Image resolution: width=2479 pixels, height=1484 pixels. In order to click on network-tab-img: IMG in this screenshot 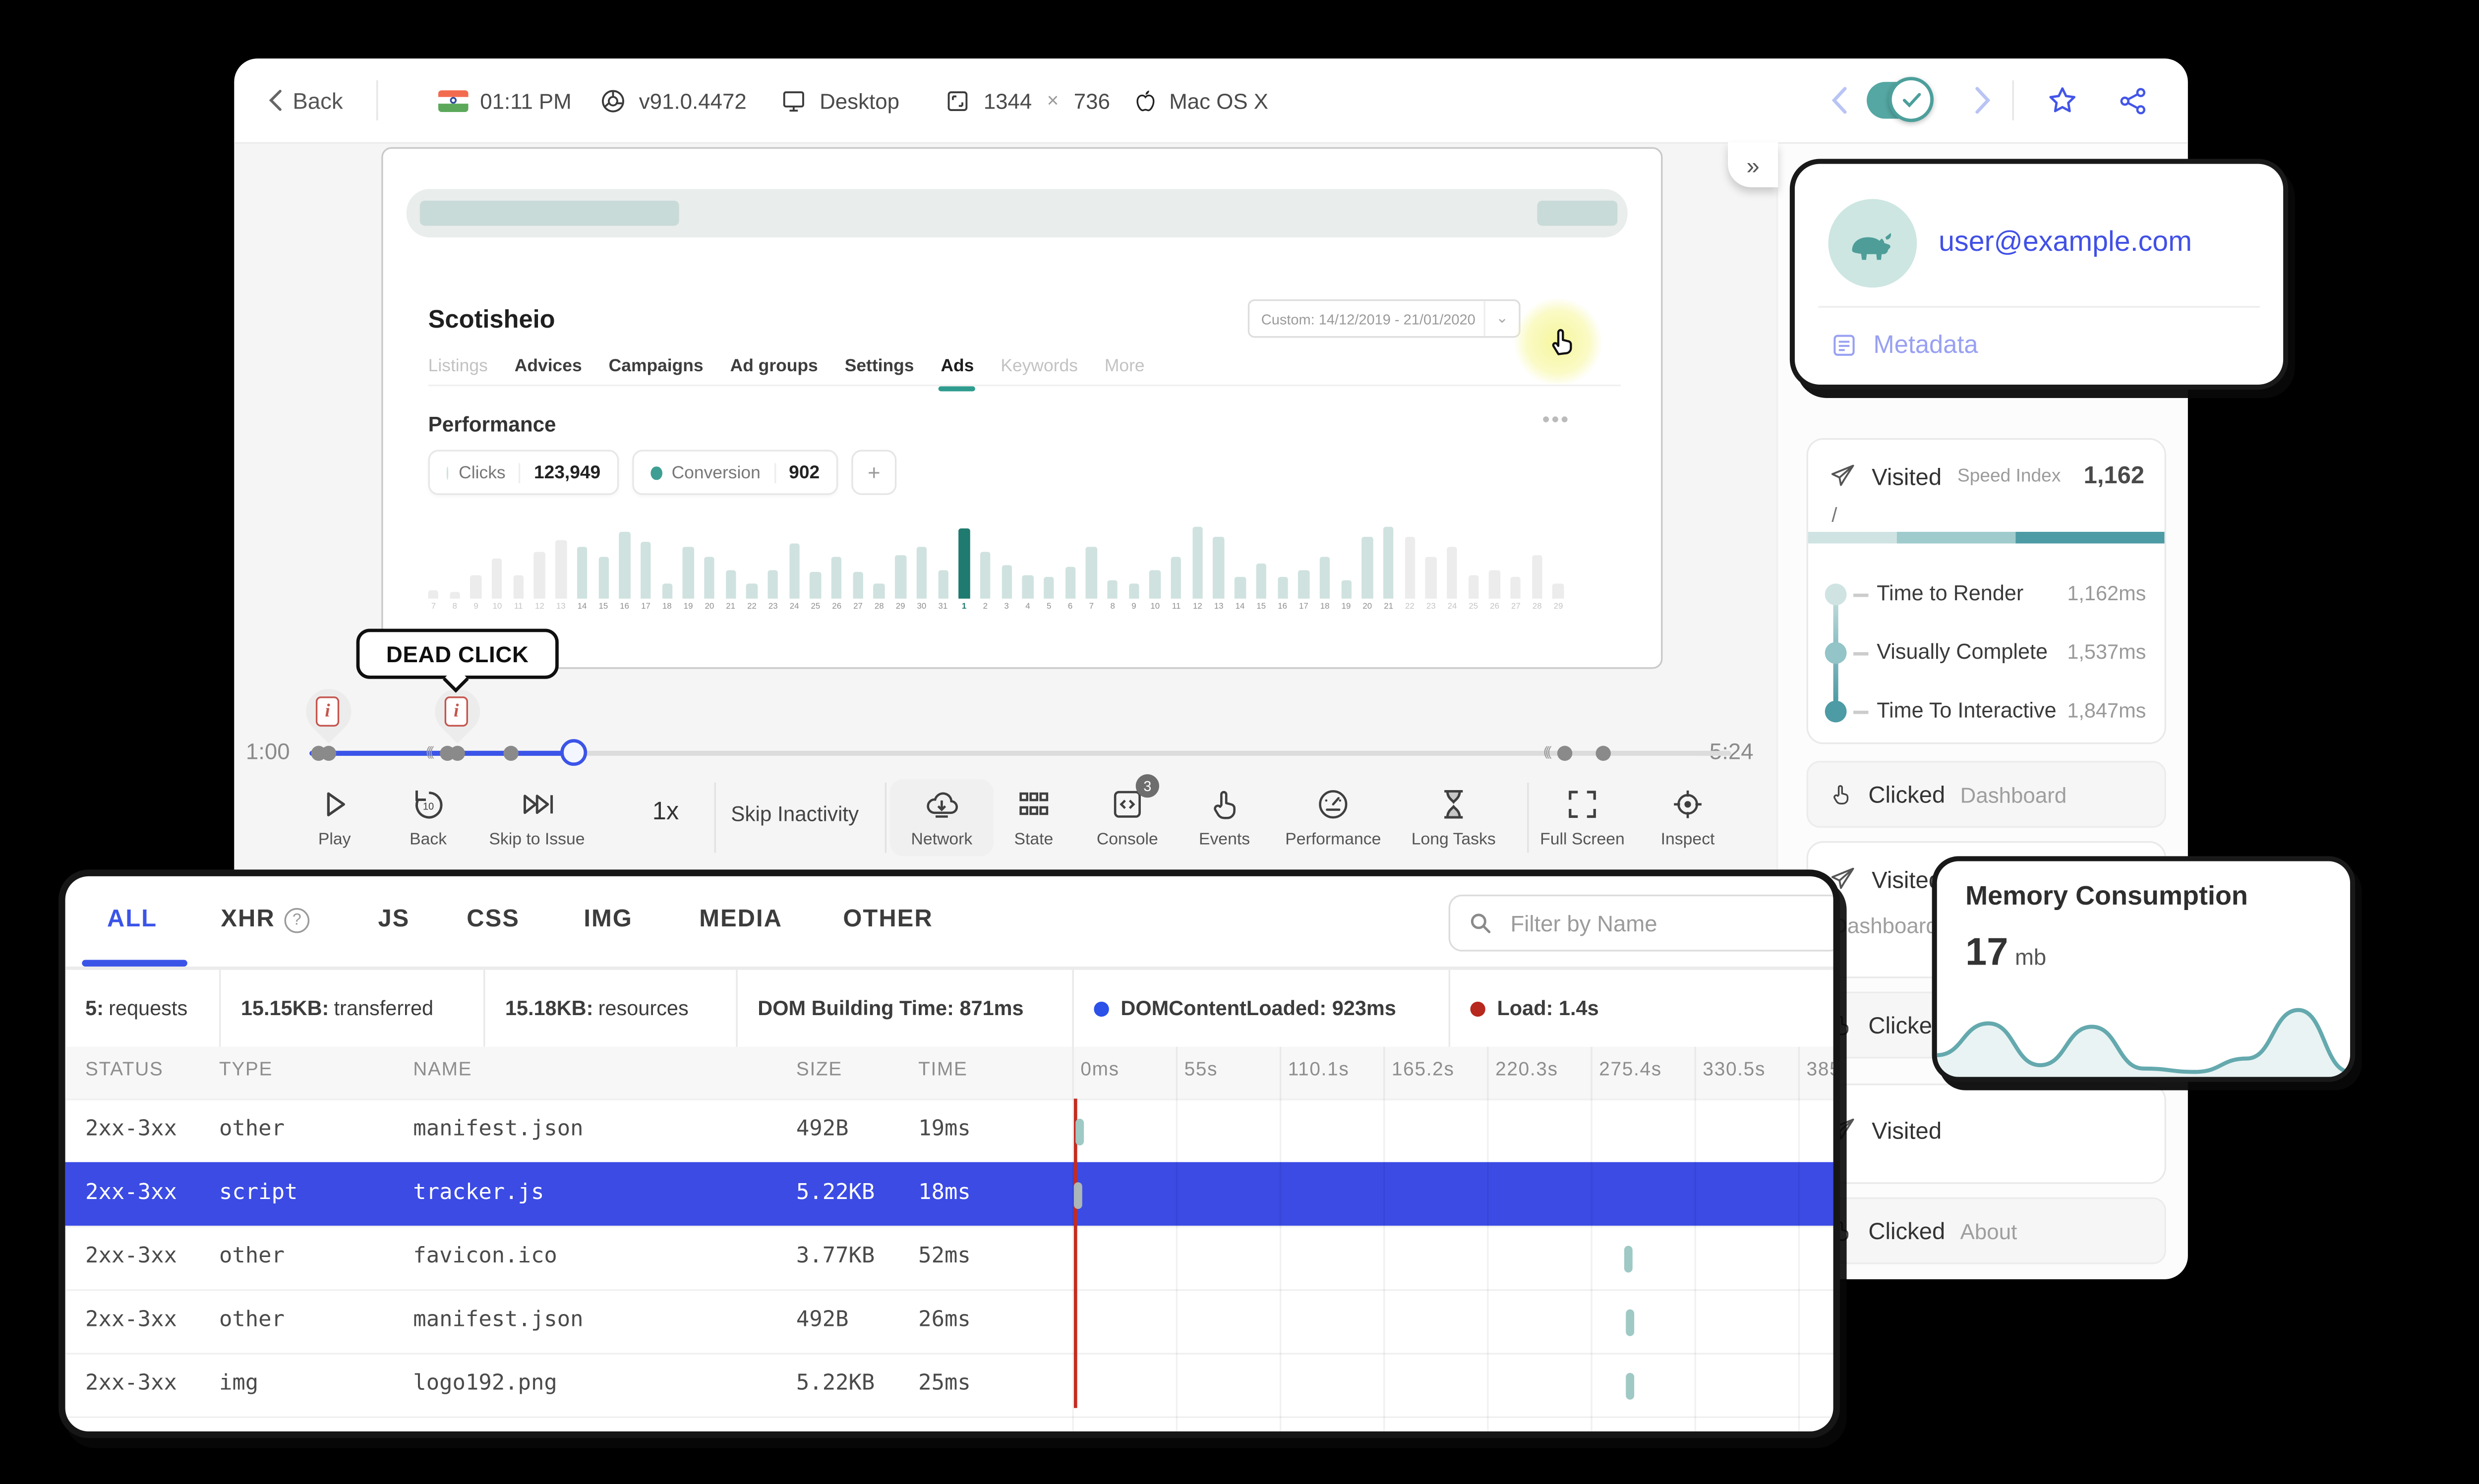, I will do `click(608, 920)`.